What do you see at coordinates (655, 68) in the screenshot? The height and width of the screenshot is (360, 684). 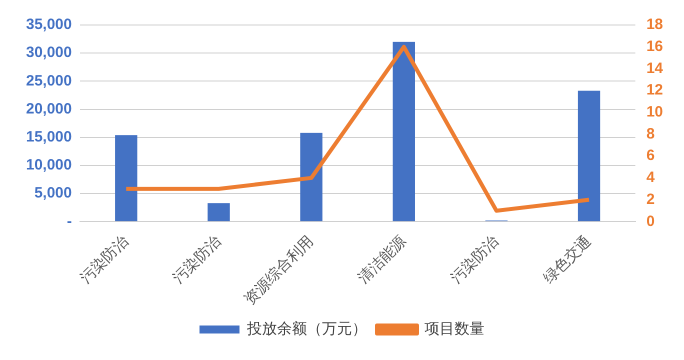 I see `y2-tick-label: 14` at bounding box center [655, 68].